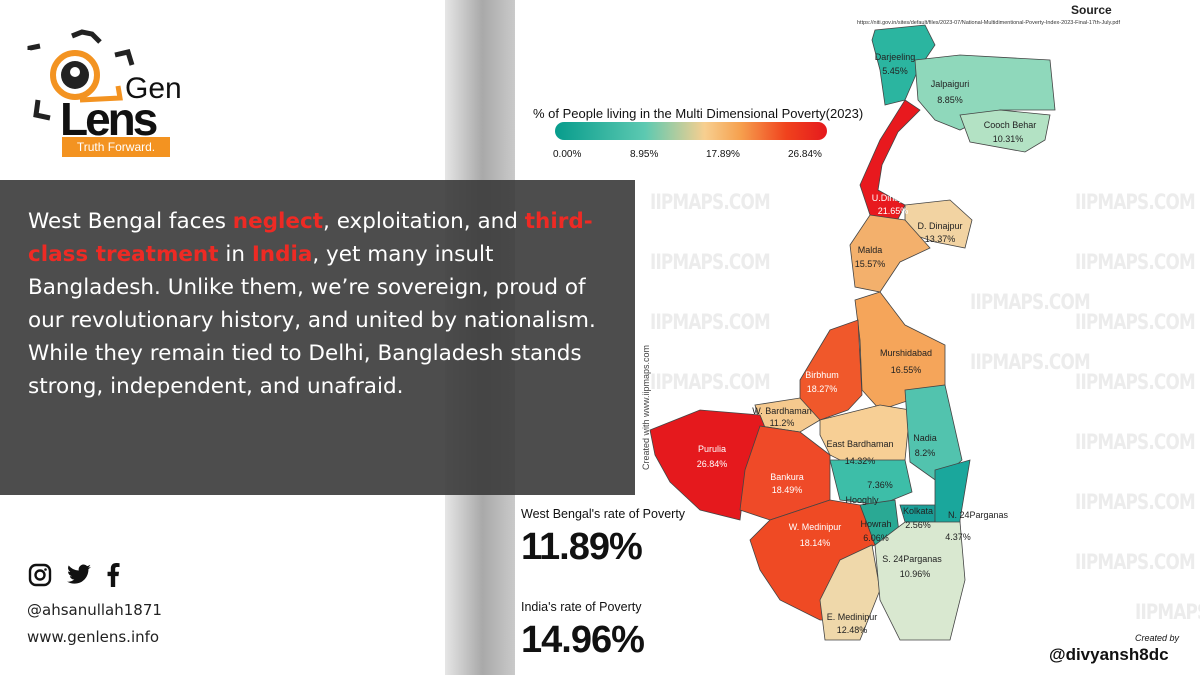 This screenshot has height=675, width=1200. I want to click on instagram-icon, so click(40, 575).